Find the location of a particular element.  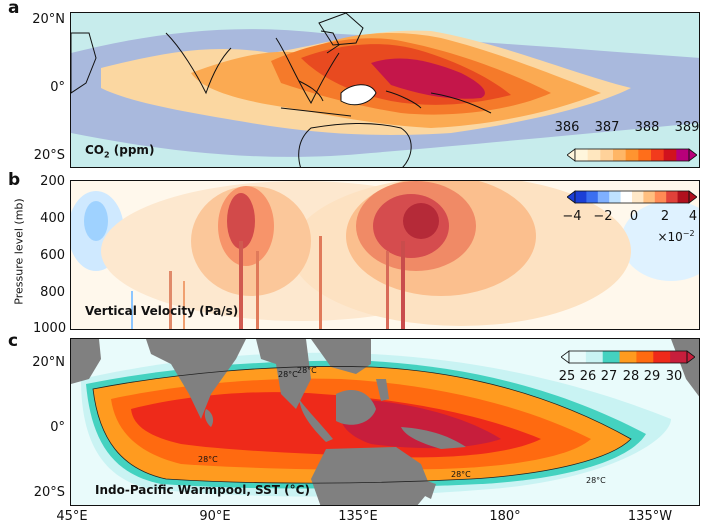

panel-b-cbar-exponent: ×10⁻² is located at coordinates (676, 236).